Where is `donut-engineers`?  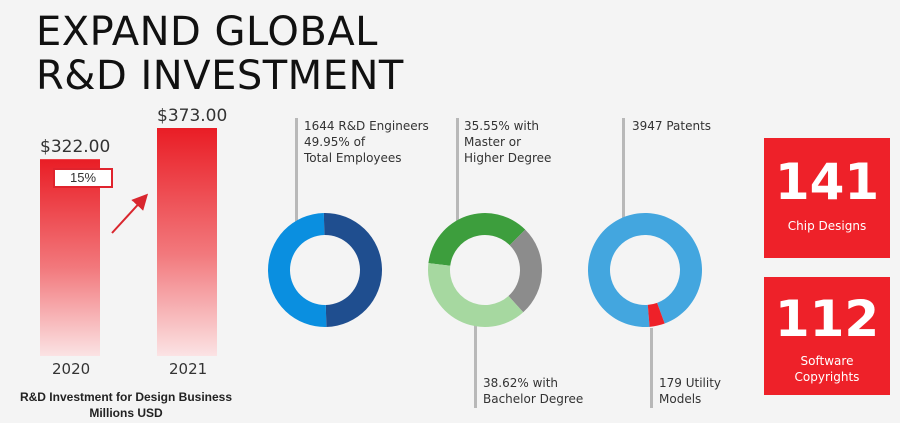
donut-engineers is located at coordinates (325, 269).